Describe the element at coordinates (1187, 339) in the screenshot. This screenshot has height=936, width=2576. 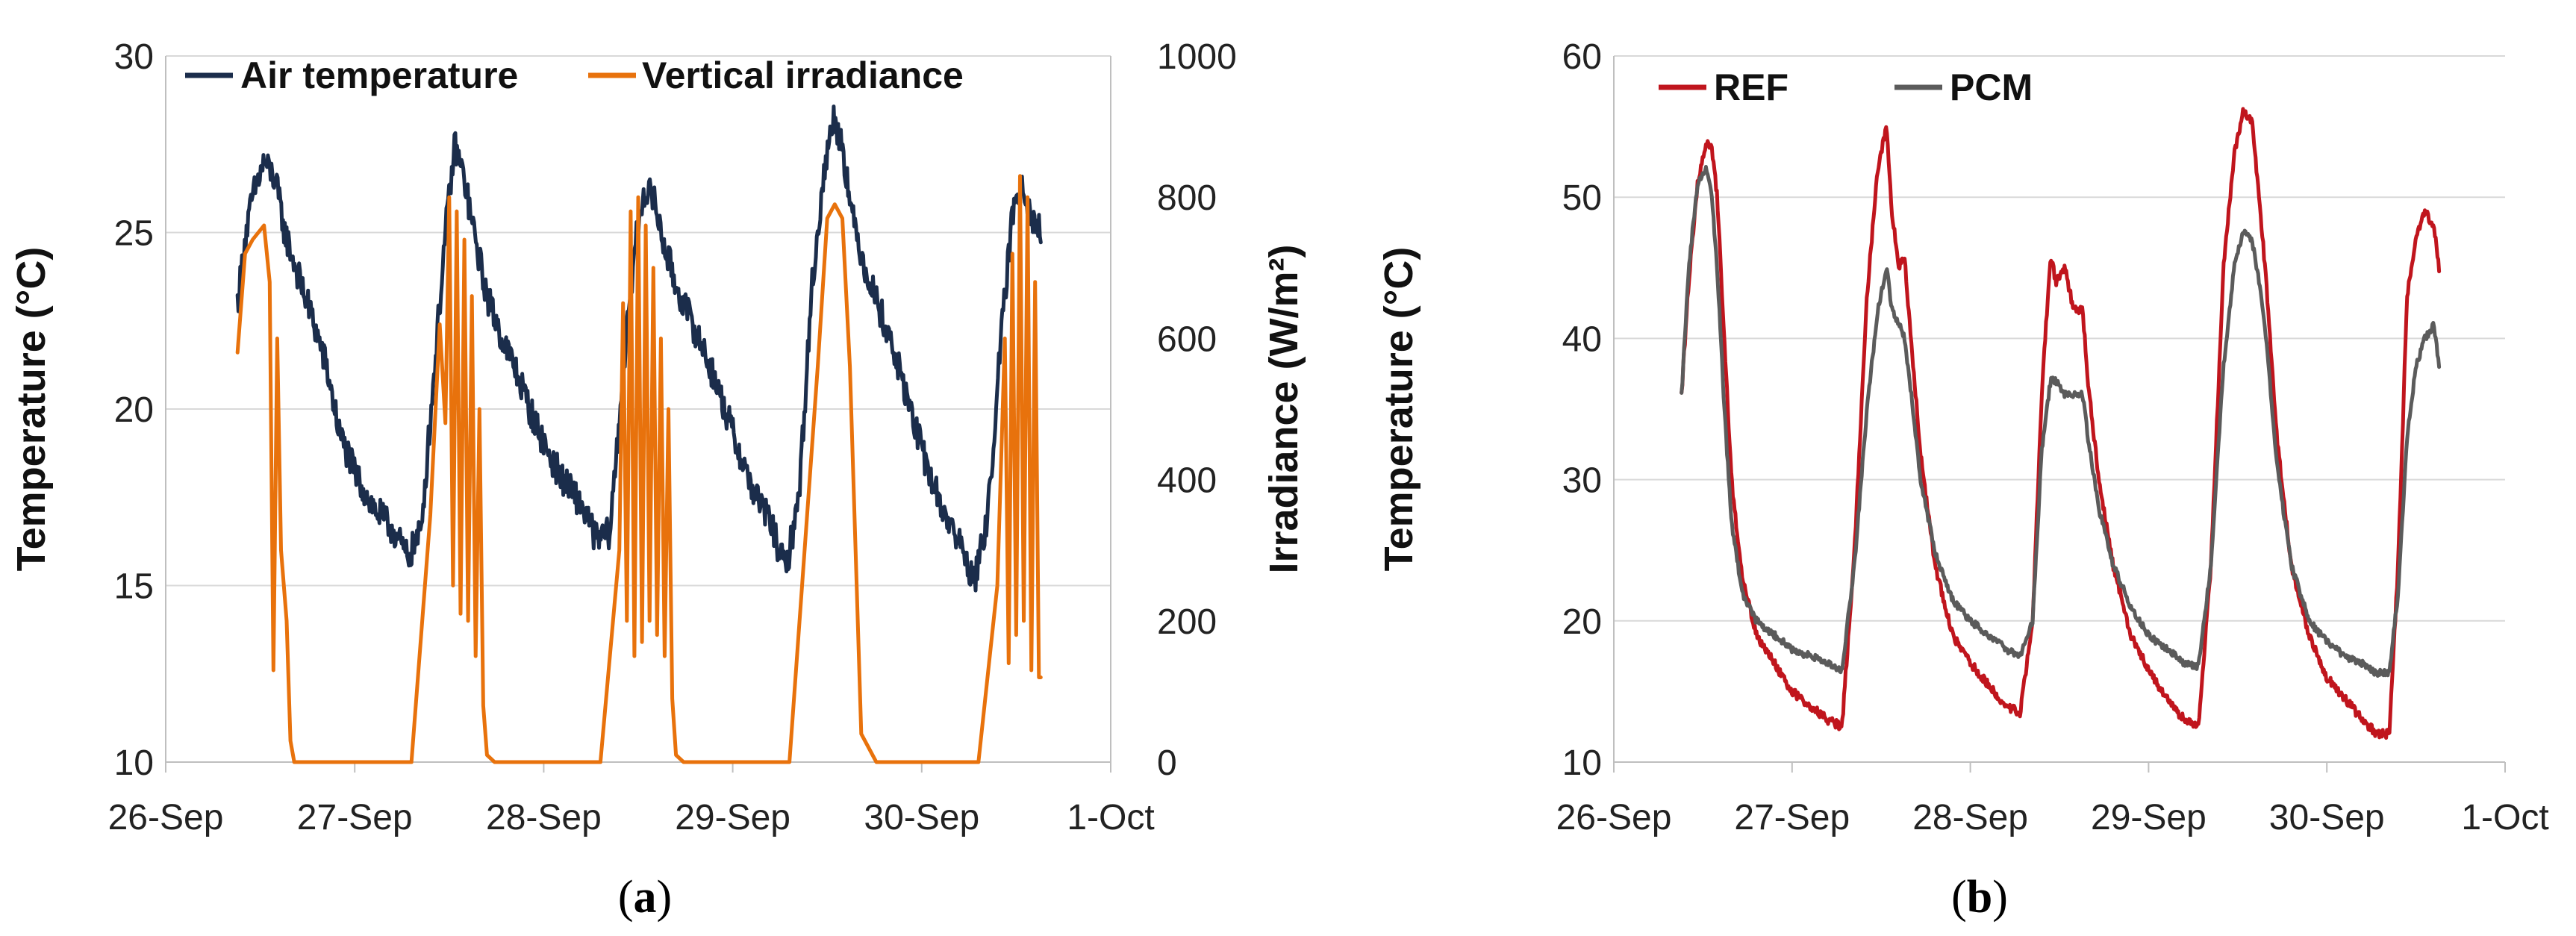
I see `y2-tick-label: 600` at that location.